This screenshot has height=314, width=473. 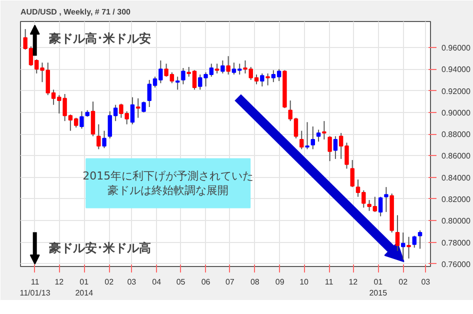 I want to click on x-tick-label: 05, so click(x=181, y=282).